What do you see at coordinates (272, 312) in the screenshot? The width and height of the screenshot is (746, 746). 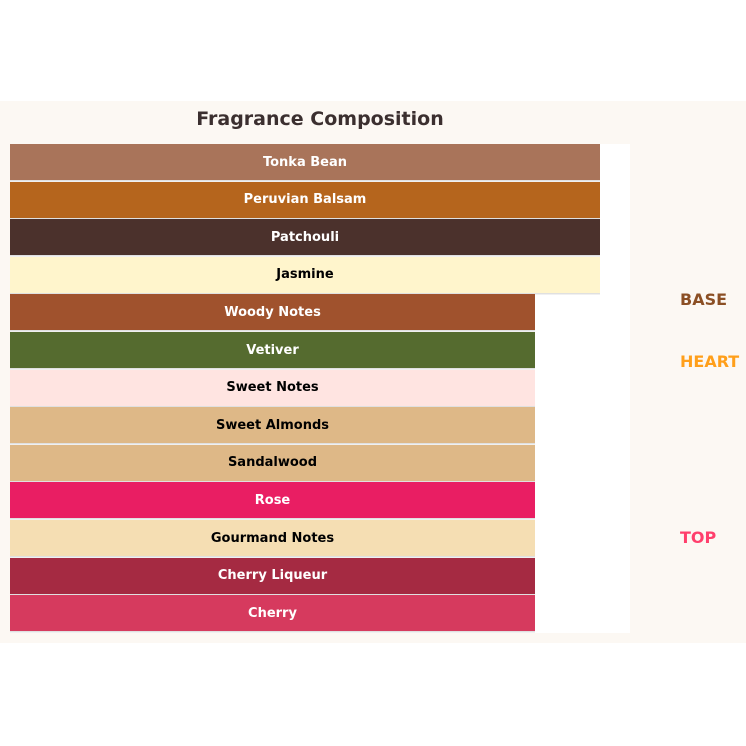 I see `layer-woody-notes: Woody Notes` at bounding box center [272, 312].